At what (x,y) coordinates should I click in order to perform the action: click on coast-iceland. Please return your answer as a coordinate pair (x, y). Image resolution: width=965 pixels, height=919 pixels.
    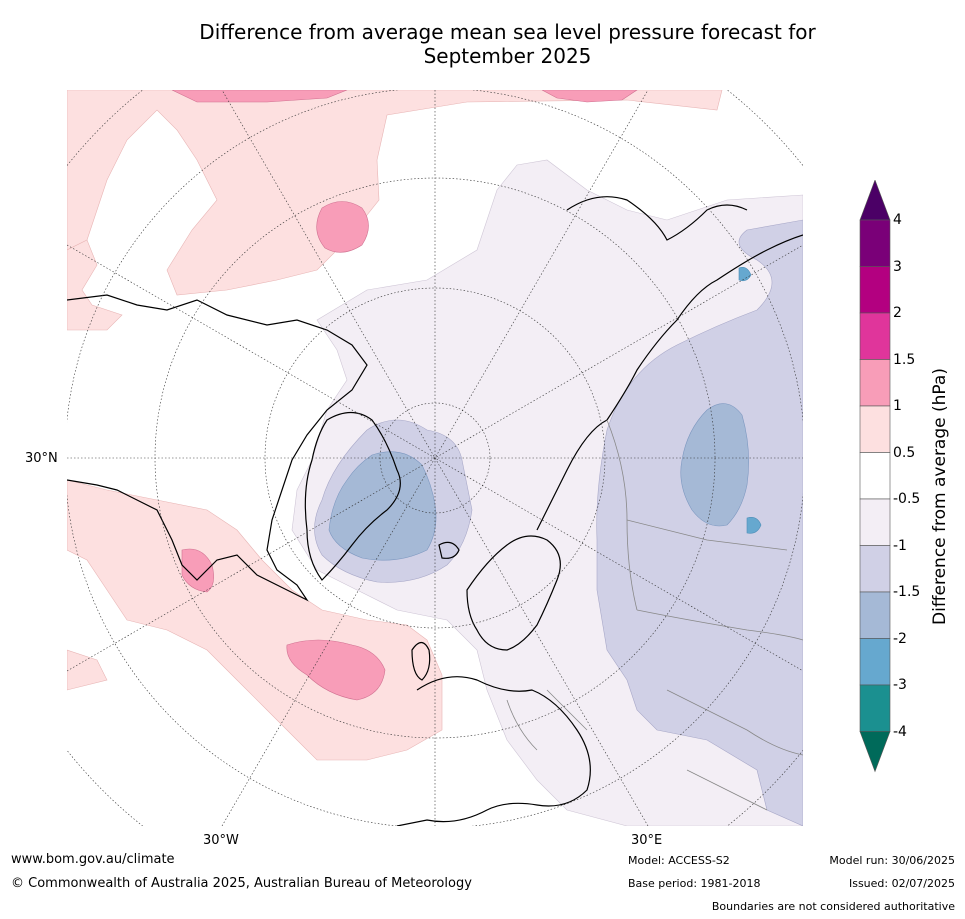
    Looking at the image, I should click on (449, 550).